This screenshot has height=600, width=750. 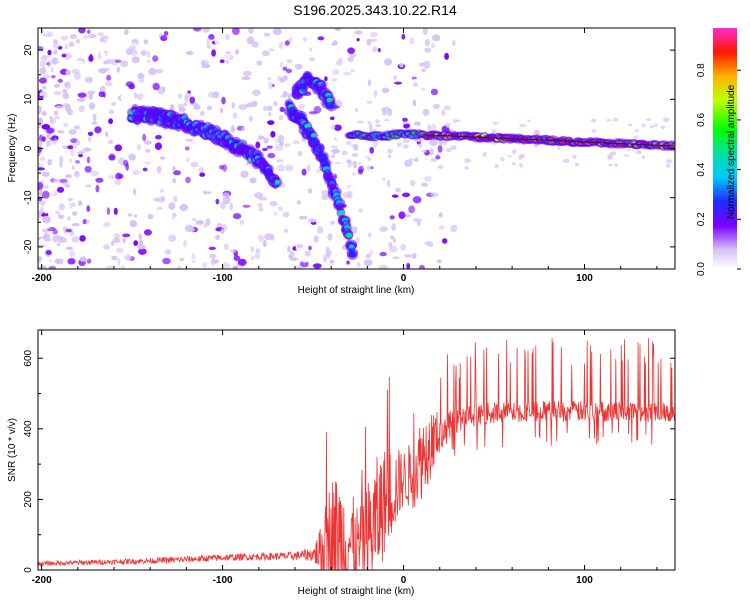 What do you see at coordinates (28, 50) in the screenshot?
I see `spectrogram-y-tick-label: 20` at bounding box center [28, 50].